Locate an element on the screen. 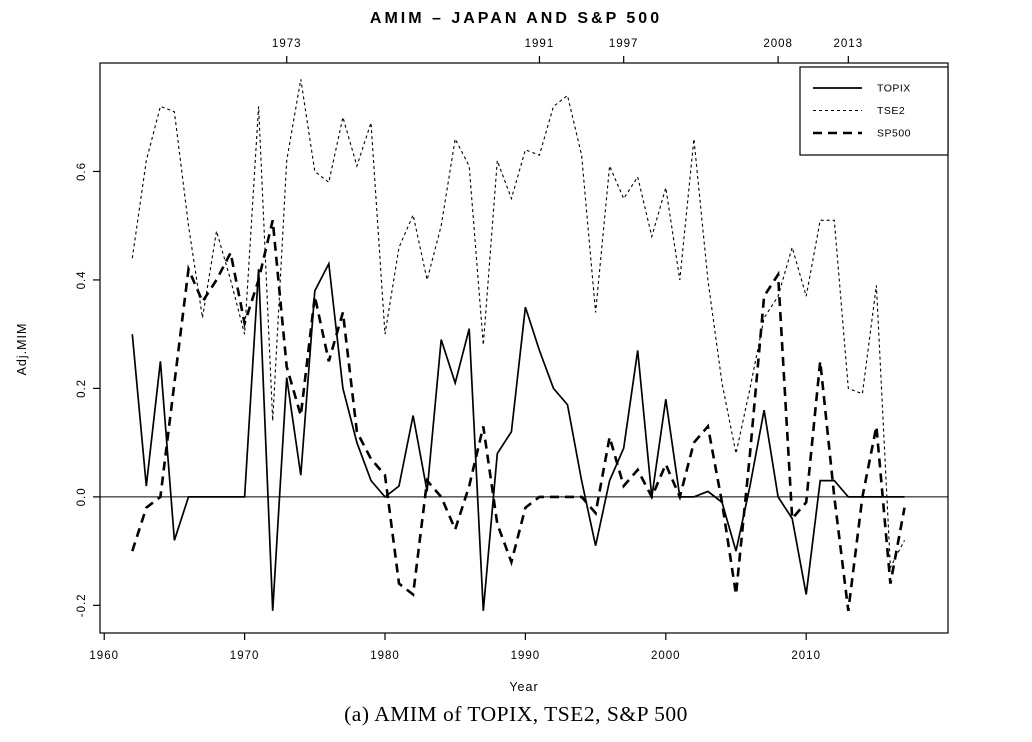 Image resolution: width=1032 pixels, height=742 pixels. top-axis-tick-label: 2008 is located at coordinates (778, 44).